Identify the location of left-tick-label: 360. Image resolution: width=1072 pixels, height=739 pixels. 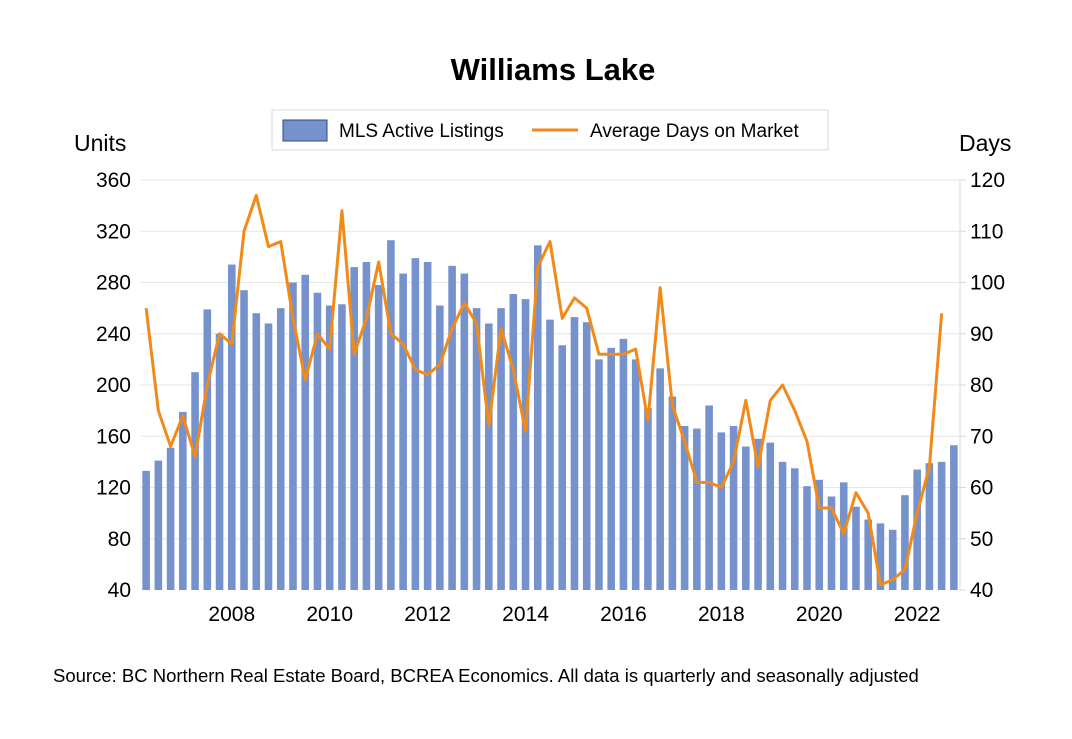
(113, 180).